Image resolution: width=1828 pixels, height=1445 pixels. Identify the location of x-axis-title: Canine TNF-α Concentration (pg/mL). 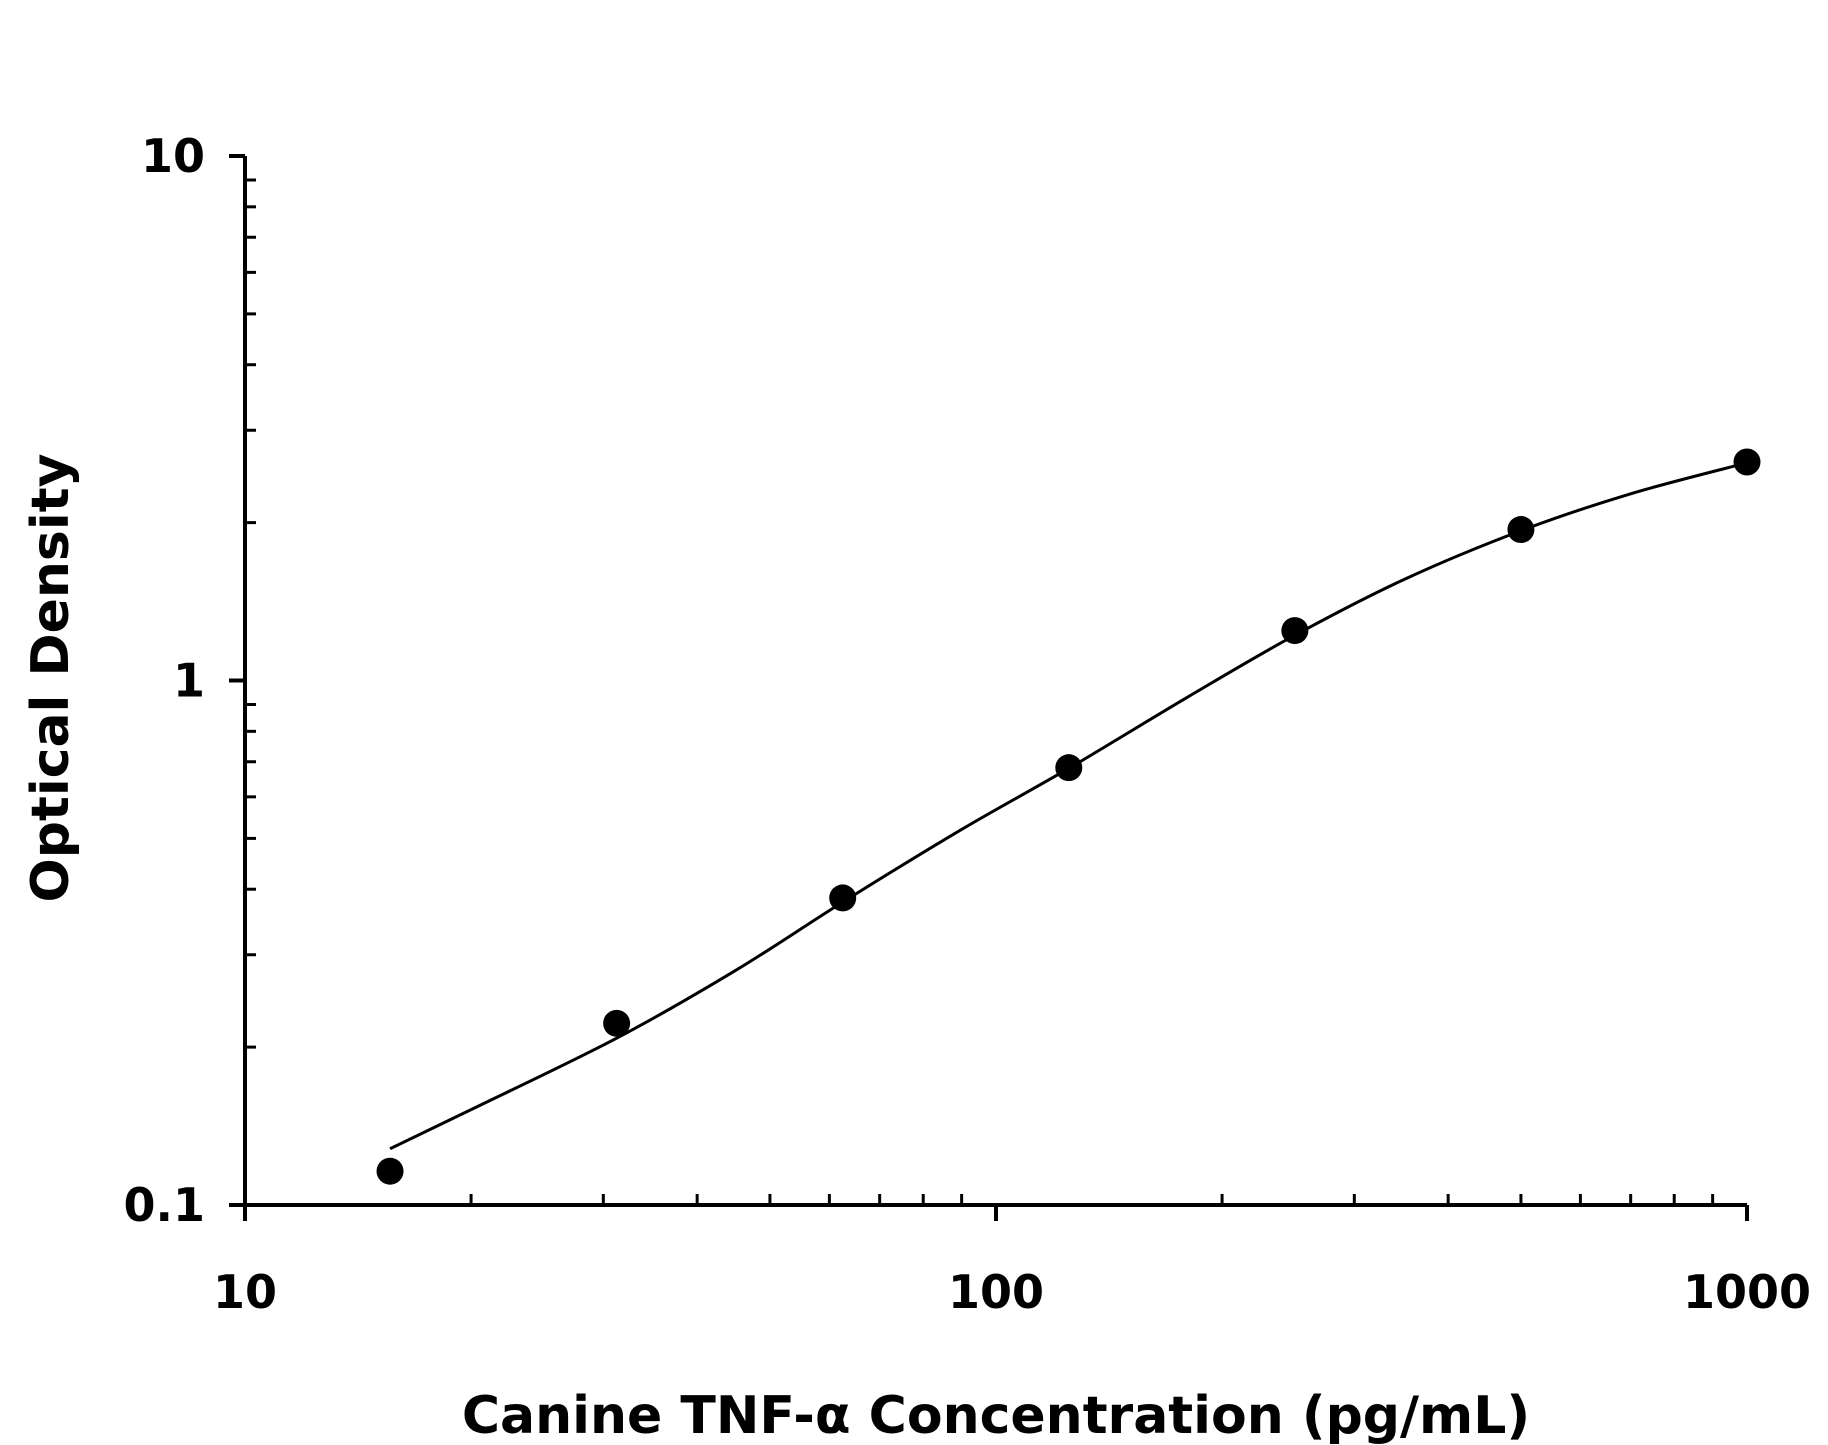
(996, 1415).